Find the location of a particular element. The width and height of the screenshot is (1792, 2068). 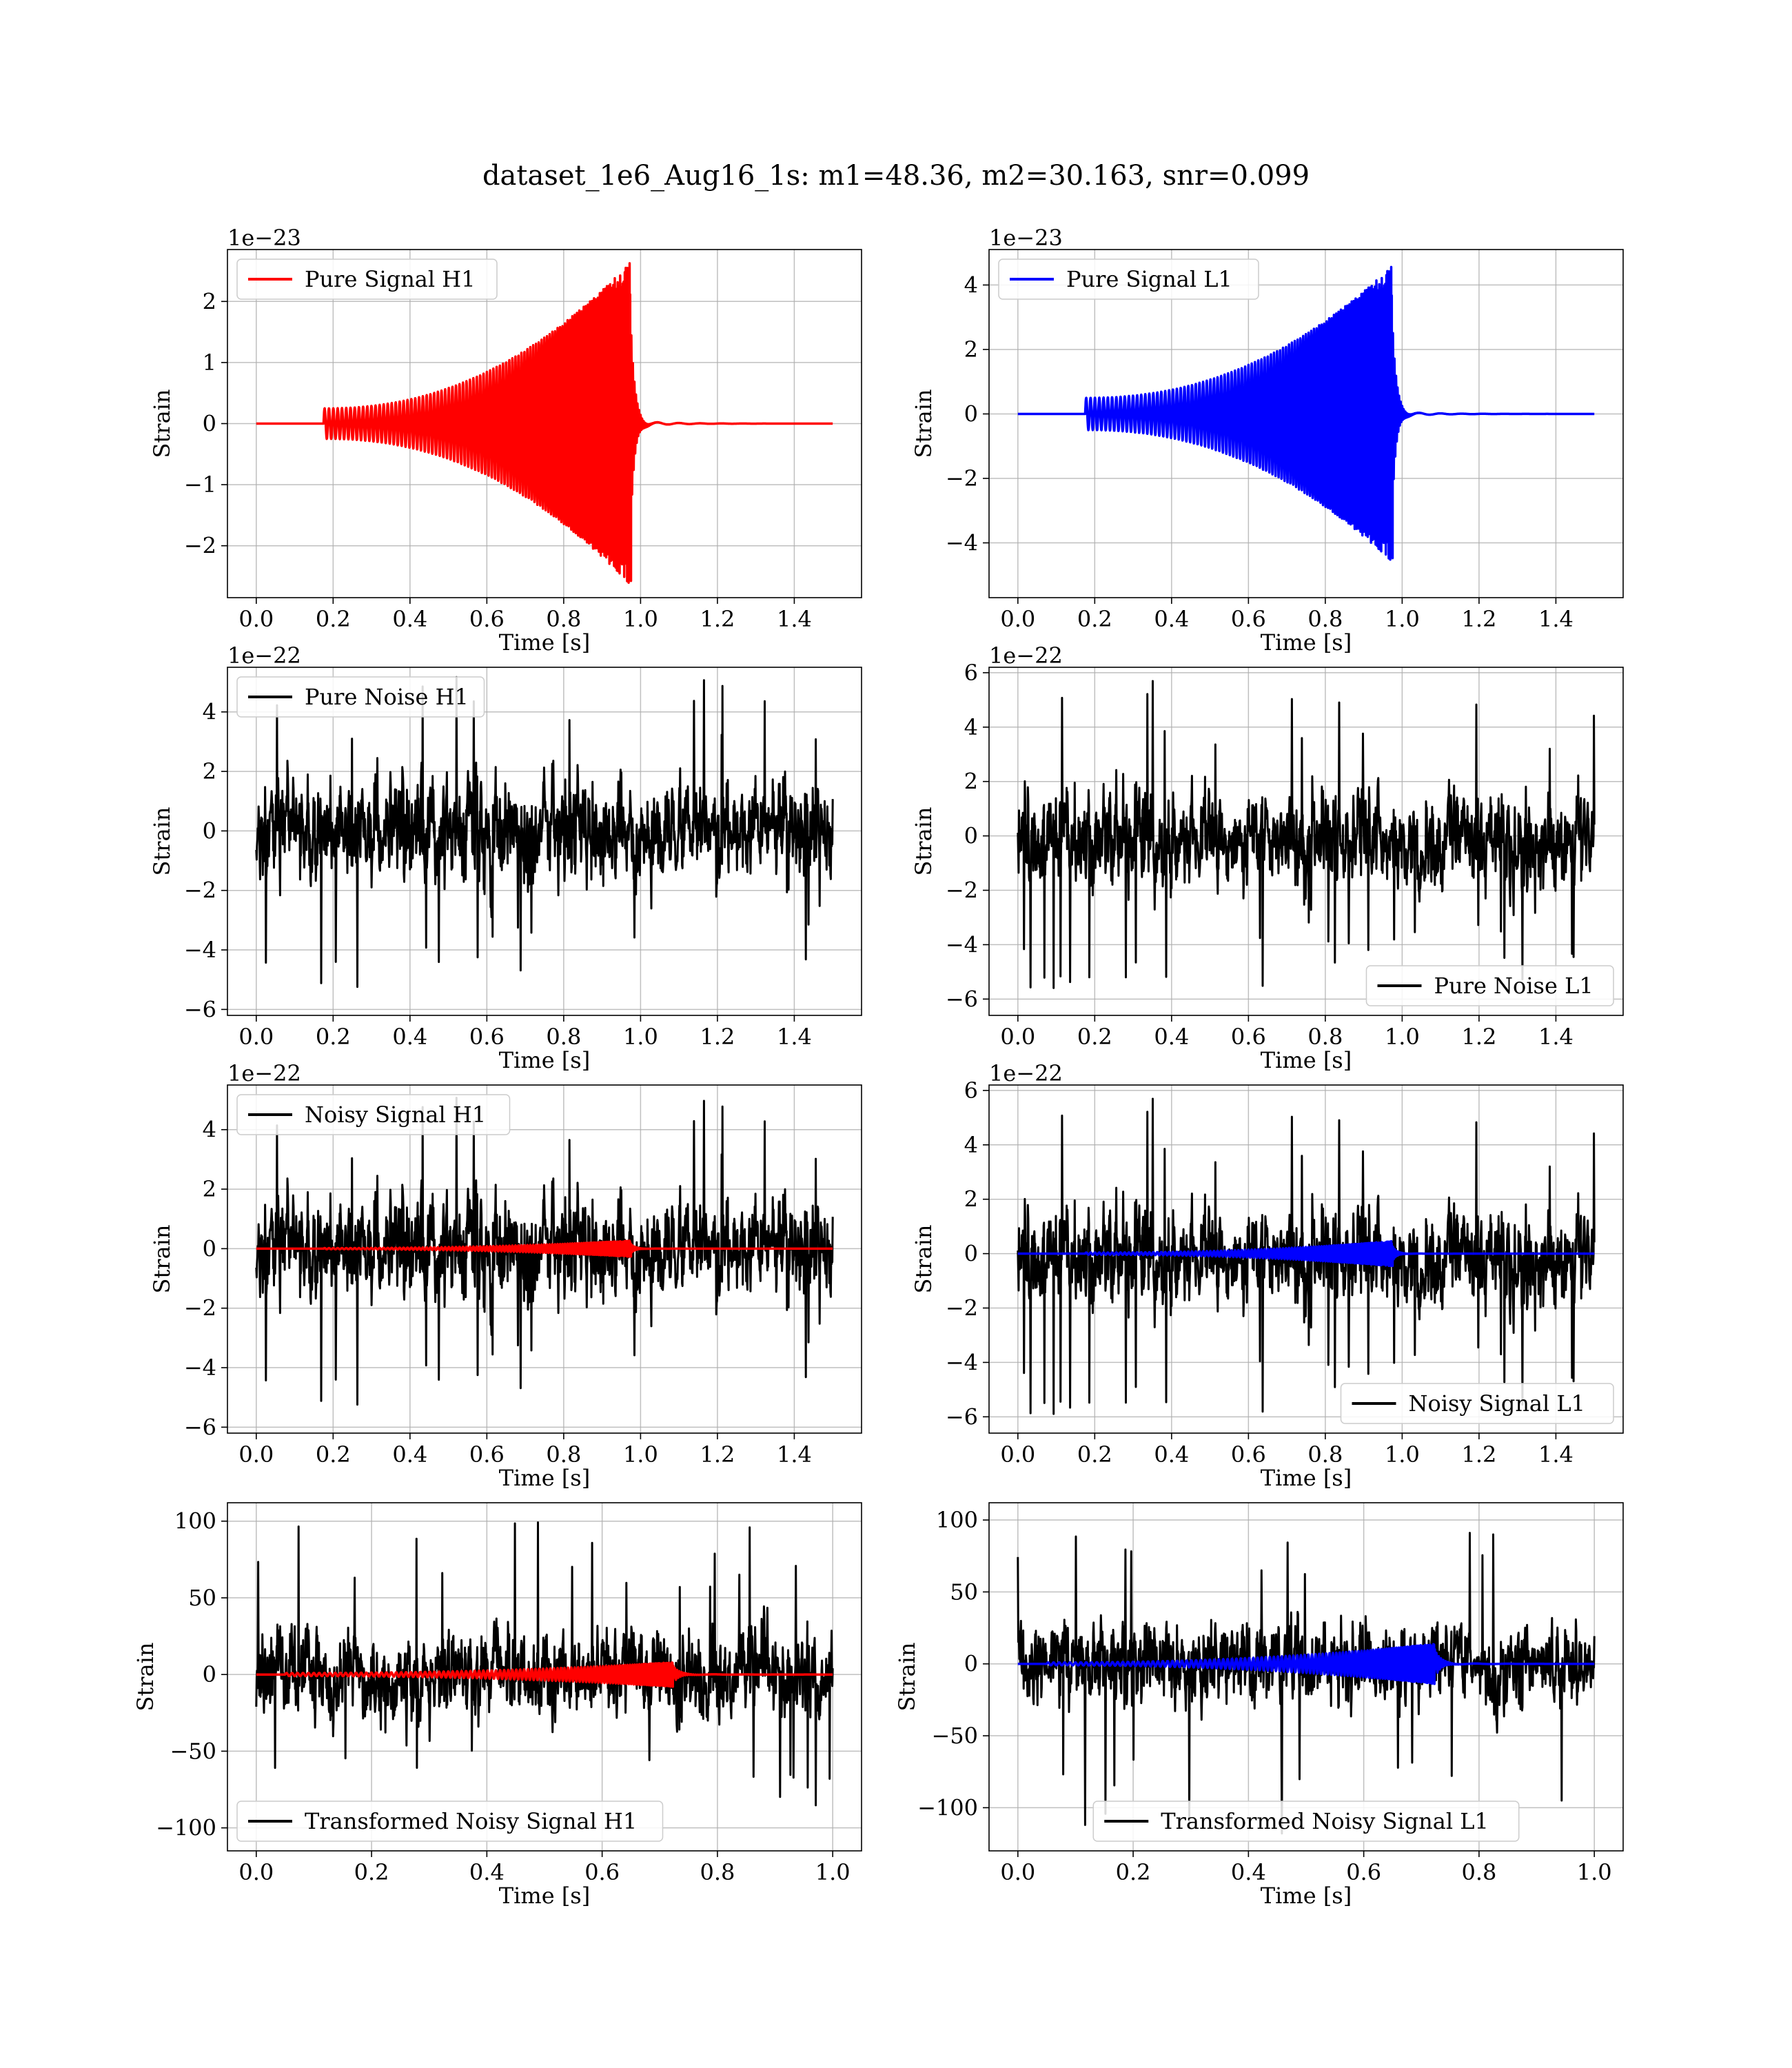

pure-signal-h1-series-0-line is located at coordinates (544, 423).